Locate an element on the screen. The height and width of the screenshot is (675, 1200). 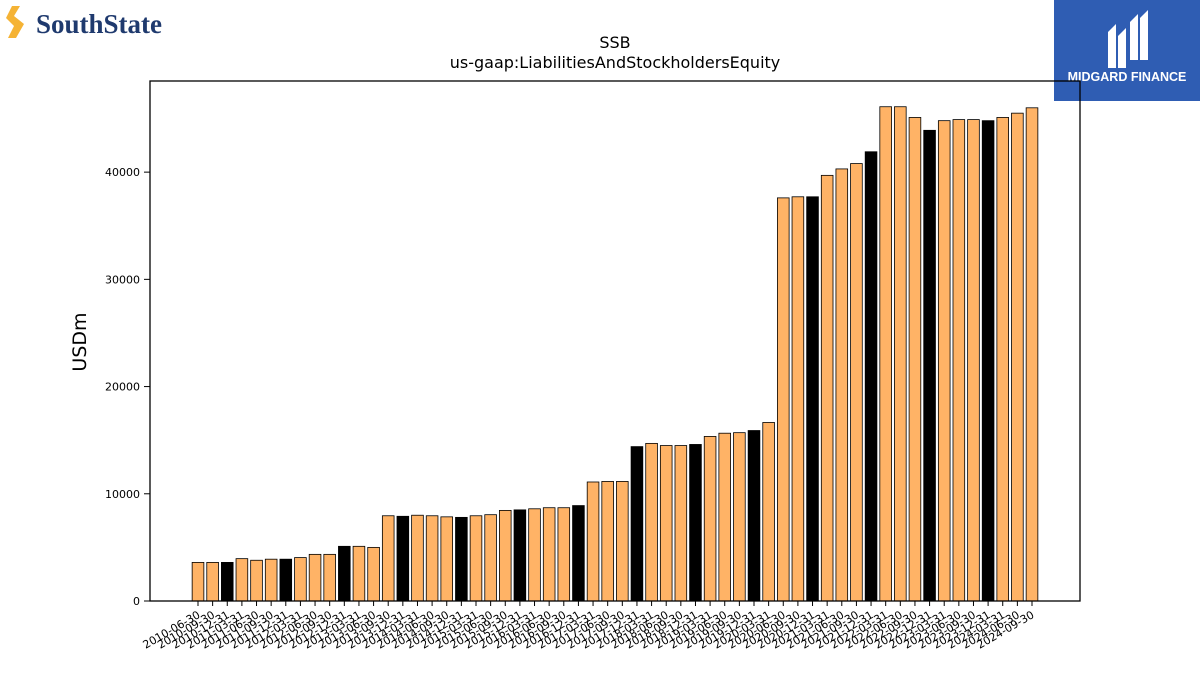
midgard-logo: MIDGARD FINANCE is located at coordinates (1127, 50).